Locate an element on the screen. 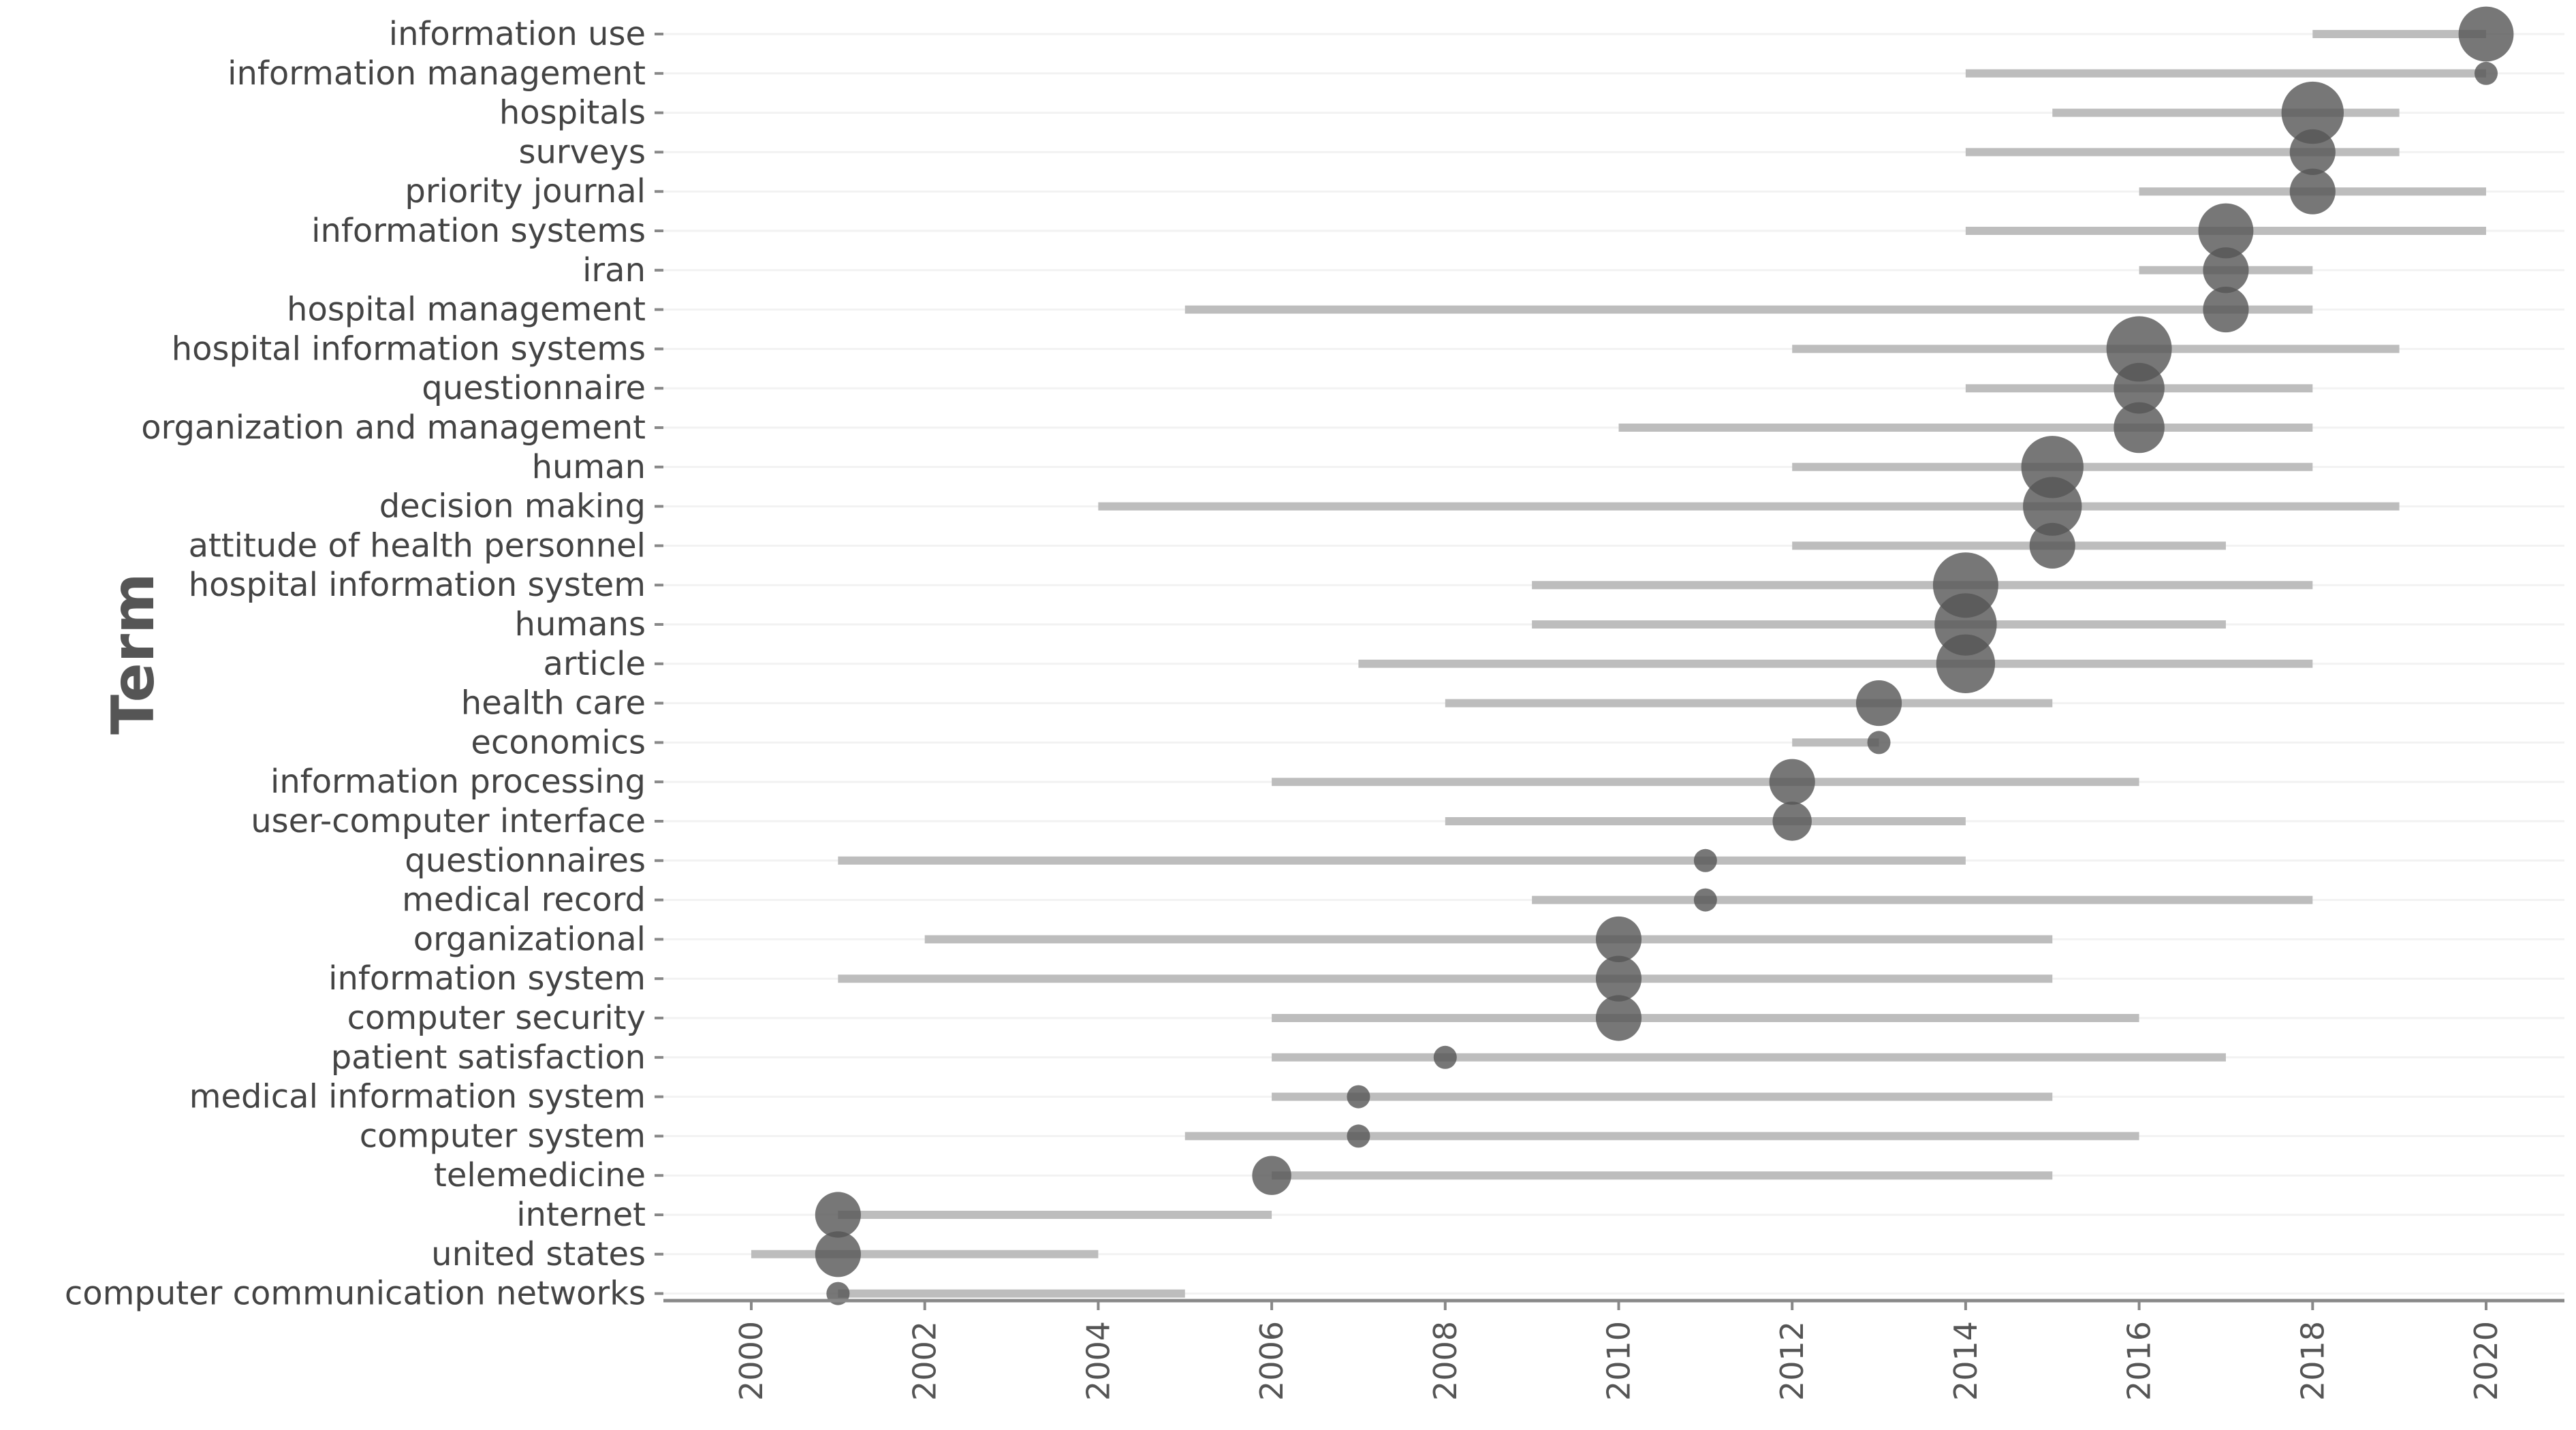 The width and height of the screenshot is (2576, 1430). term-label: computer communication networks is located at coordinates (355, 1294).